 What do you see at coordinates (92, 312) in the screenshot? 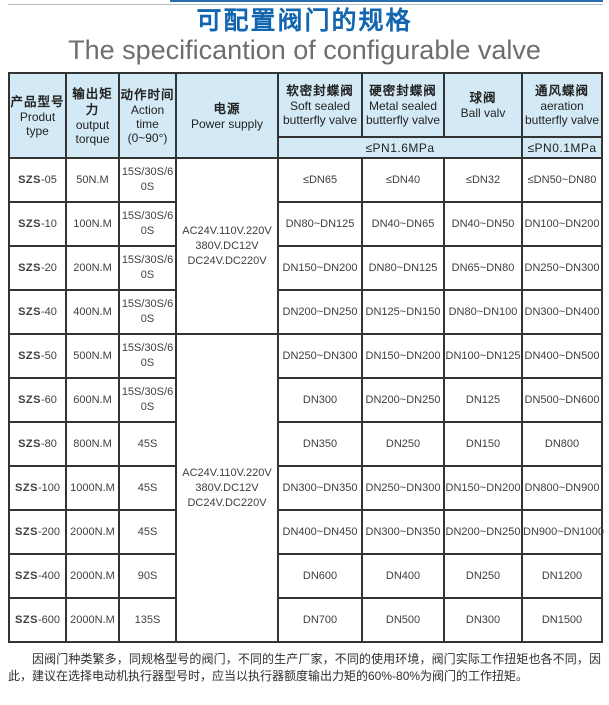
I see `output-torque-cell: 400N.M` at bounding box center [92, 312].